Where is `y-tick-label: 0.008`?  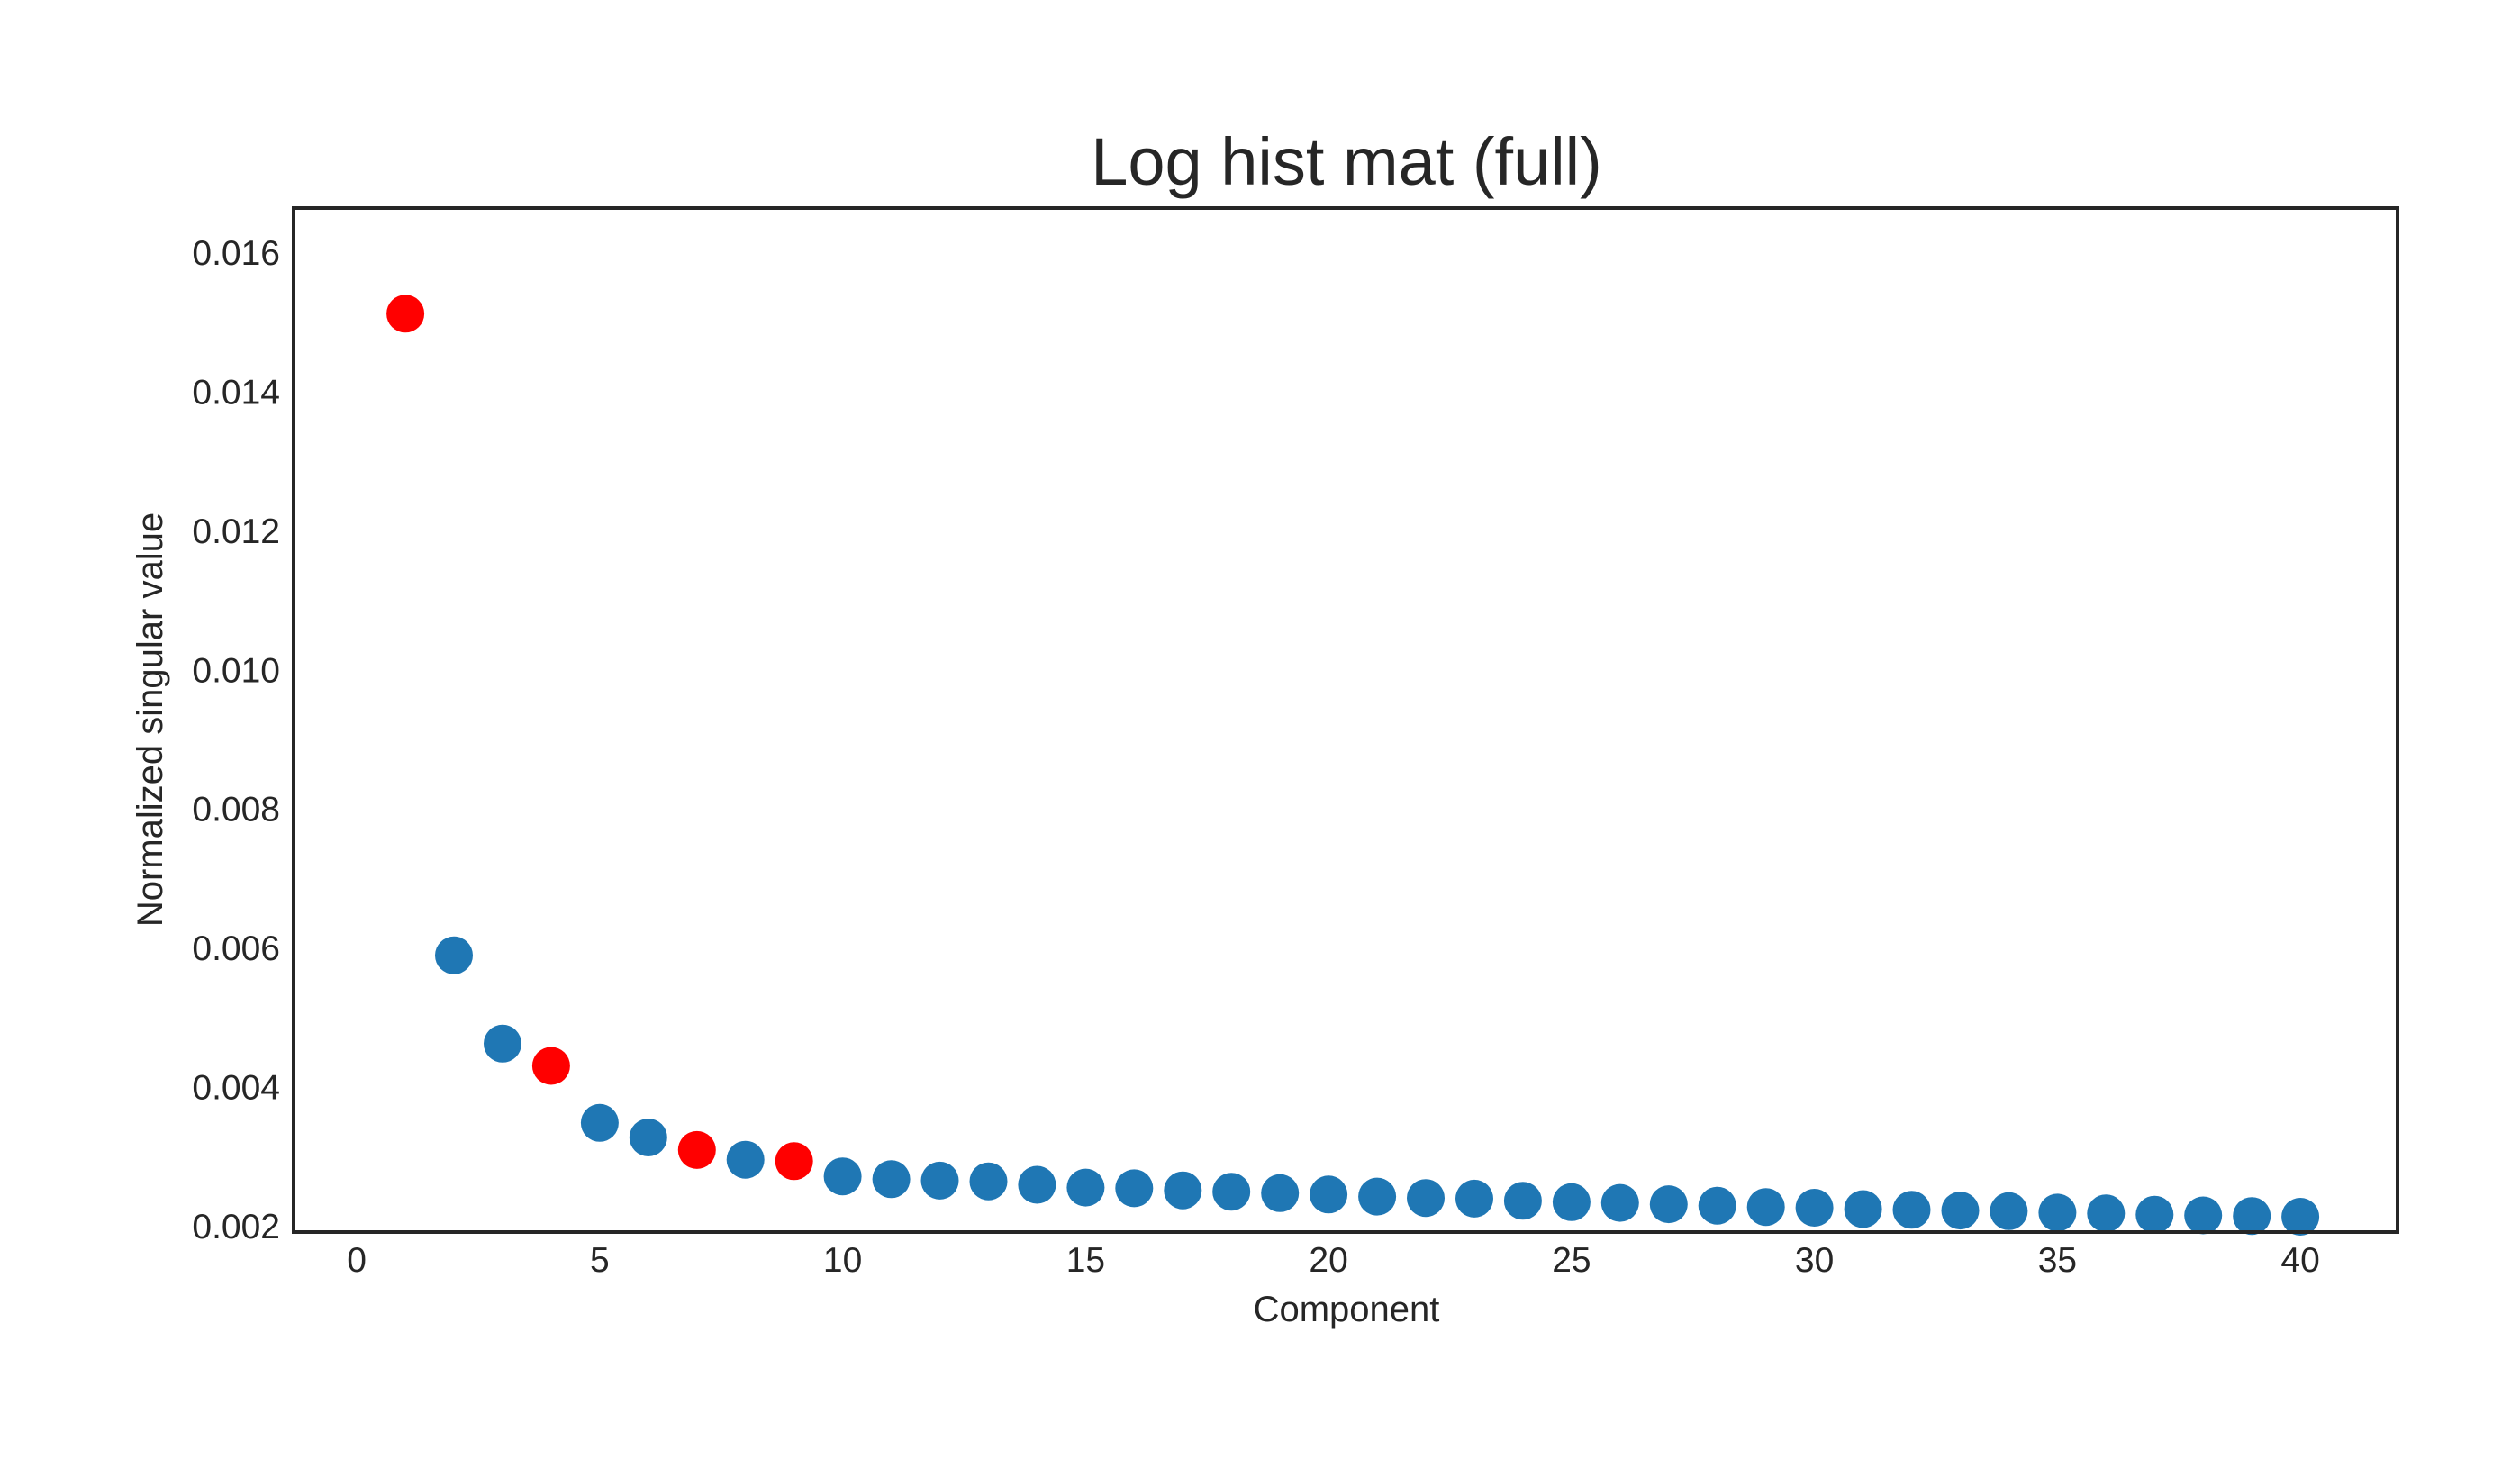
y-tick-label: 0.008 is located at coordinates (236, 810).